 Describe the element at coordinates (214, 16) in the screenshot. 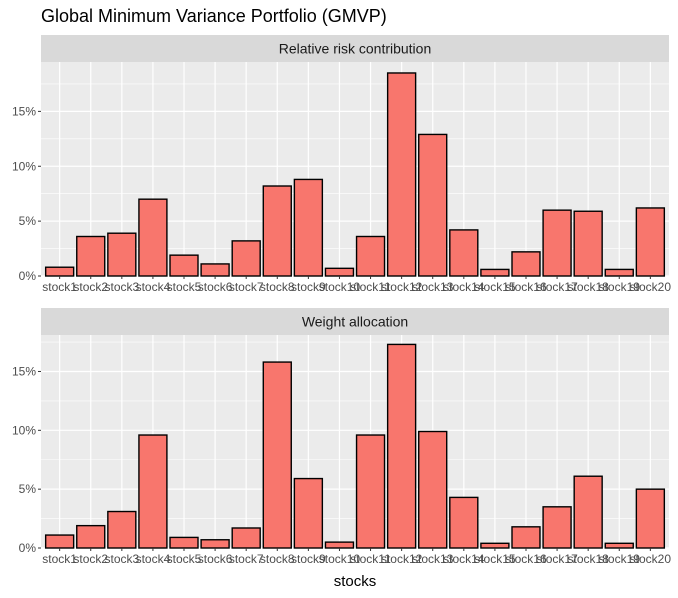

I see `chart-title: Global Minimum Variance Portfolio (GMVP)` at that location.